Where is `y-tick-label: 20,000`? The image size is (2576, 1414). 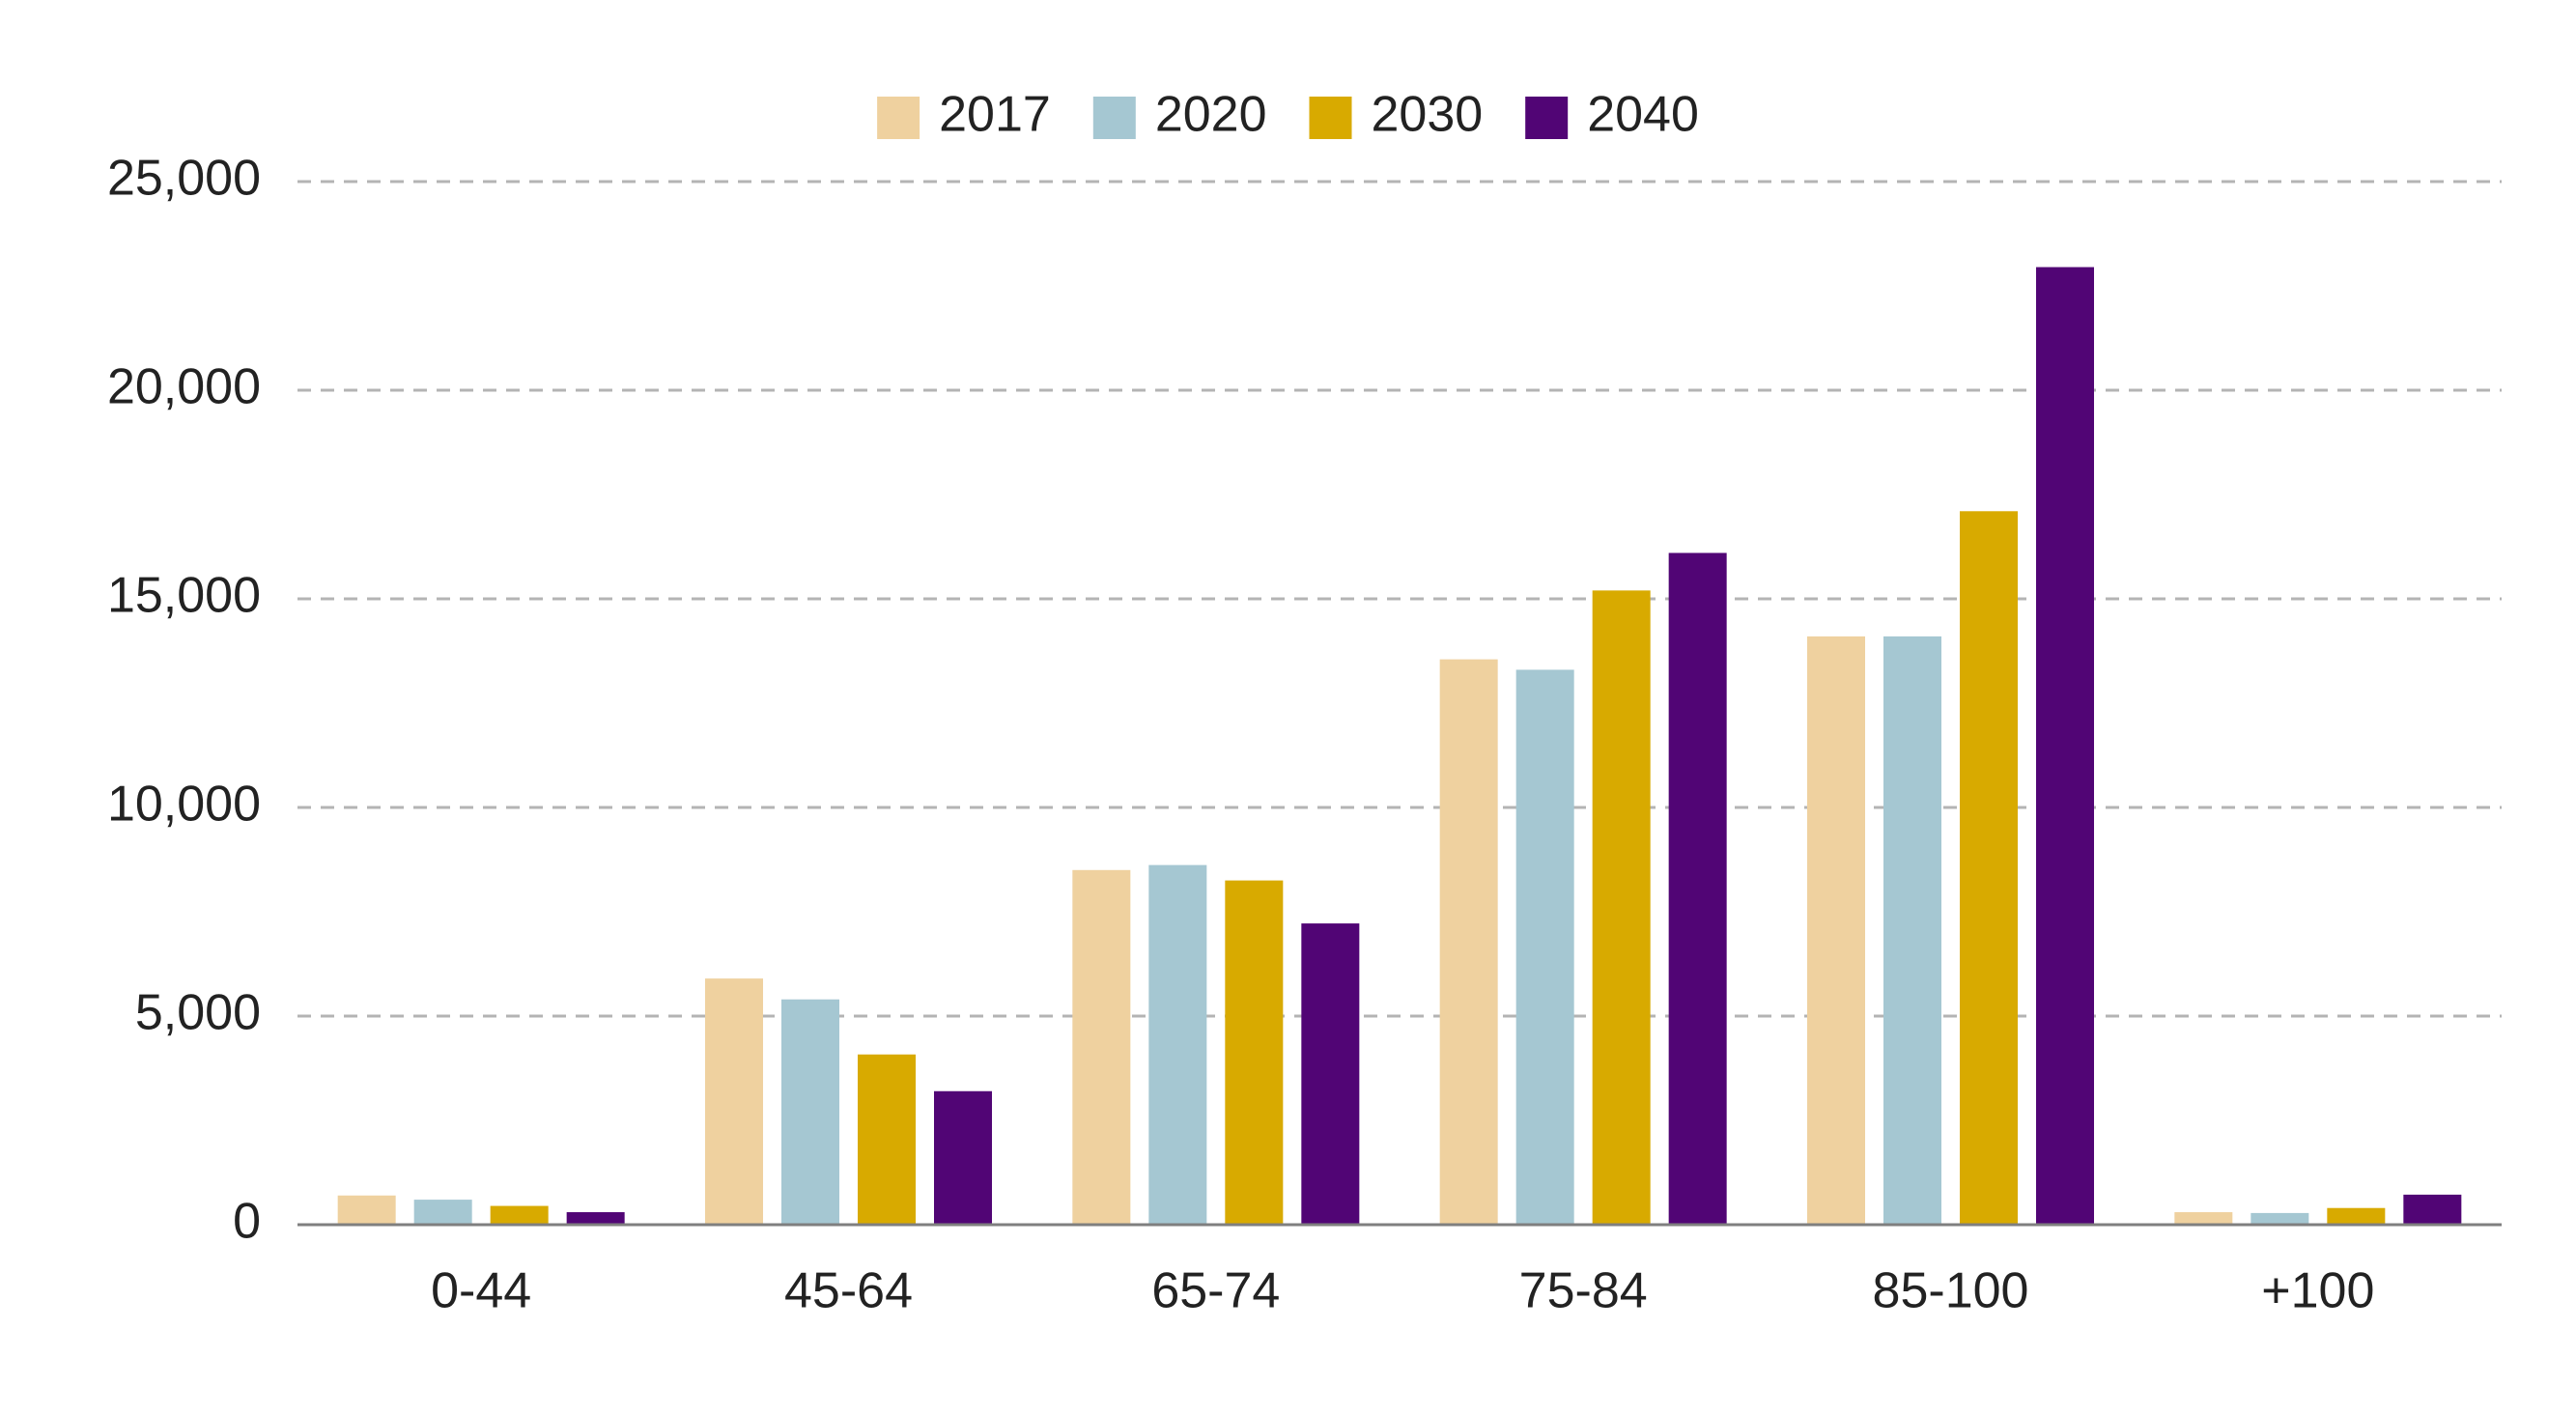
y-tick-label: 20,000 is located at coordinates (184, 387).